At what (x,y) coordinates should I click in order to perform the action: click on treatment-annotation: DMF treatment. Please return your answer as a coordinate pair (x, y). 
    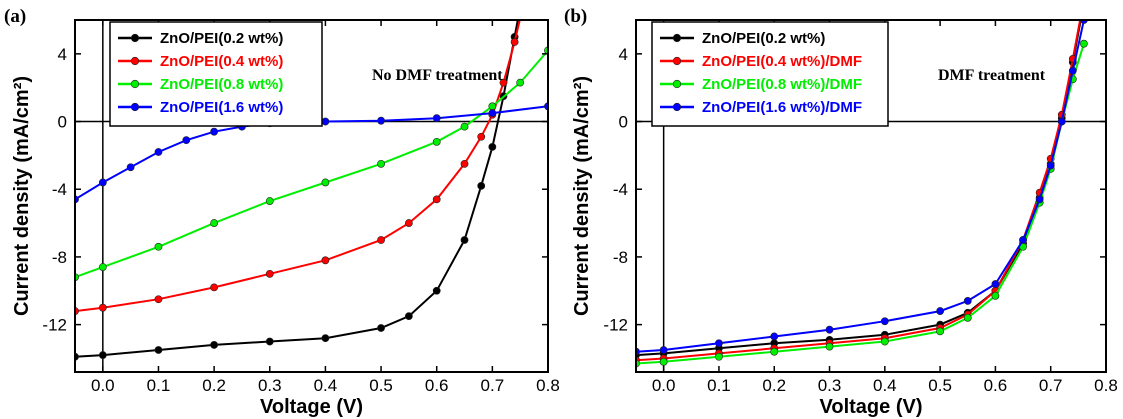
    Looking at the image, I should click on (992, 75).